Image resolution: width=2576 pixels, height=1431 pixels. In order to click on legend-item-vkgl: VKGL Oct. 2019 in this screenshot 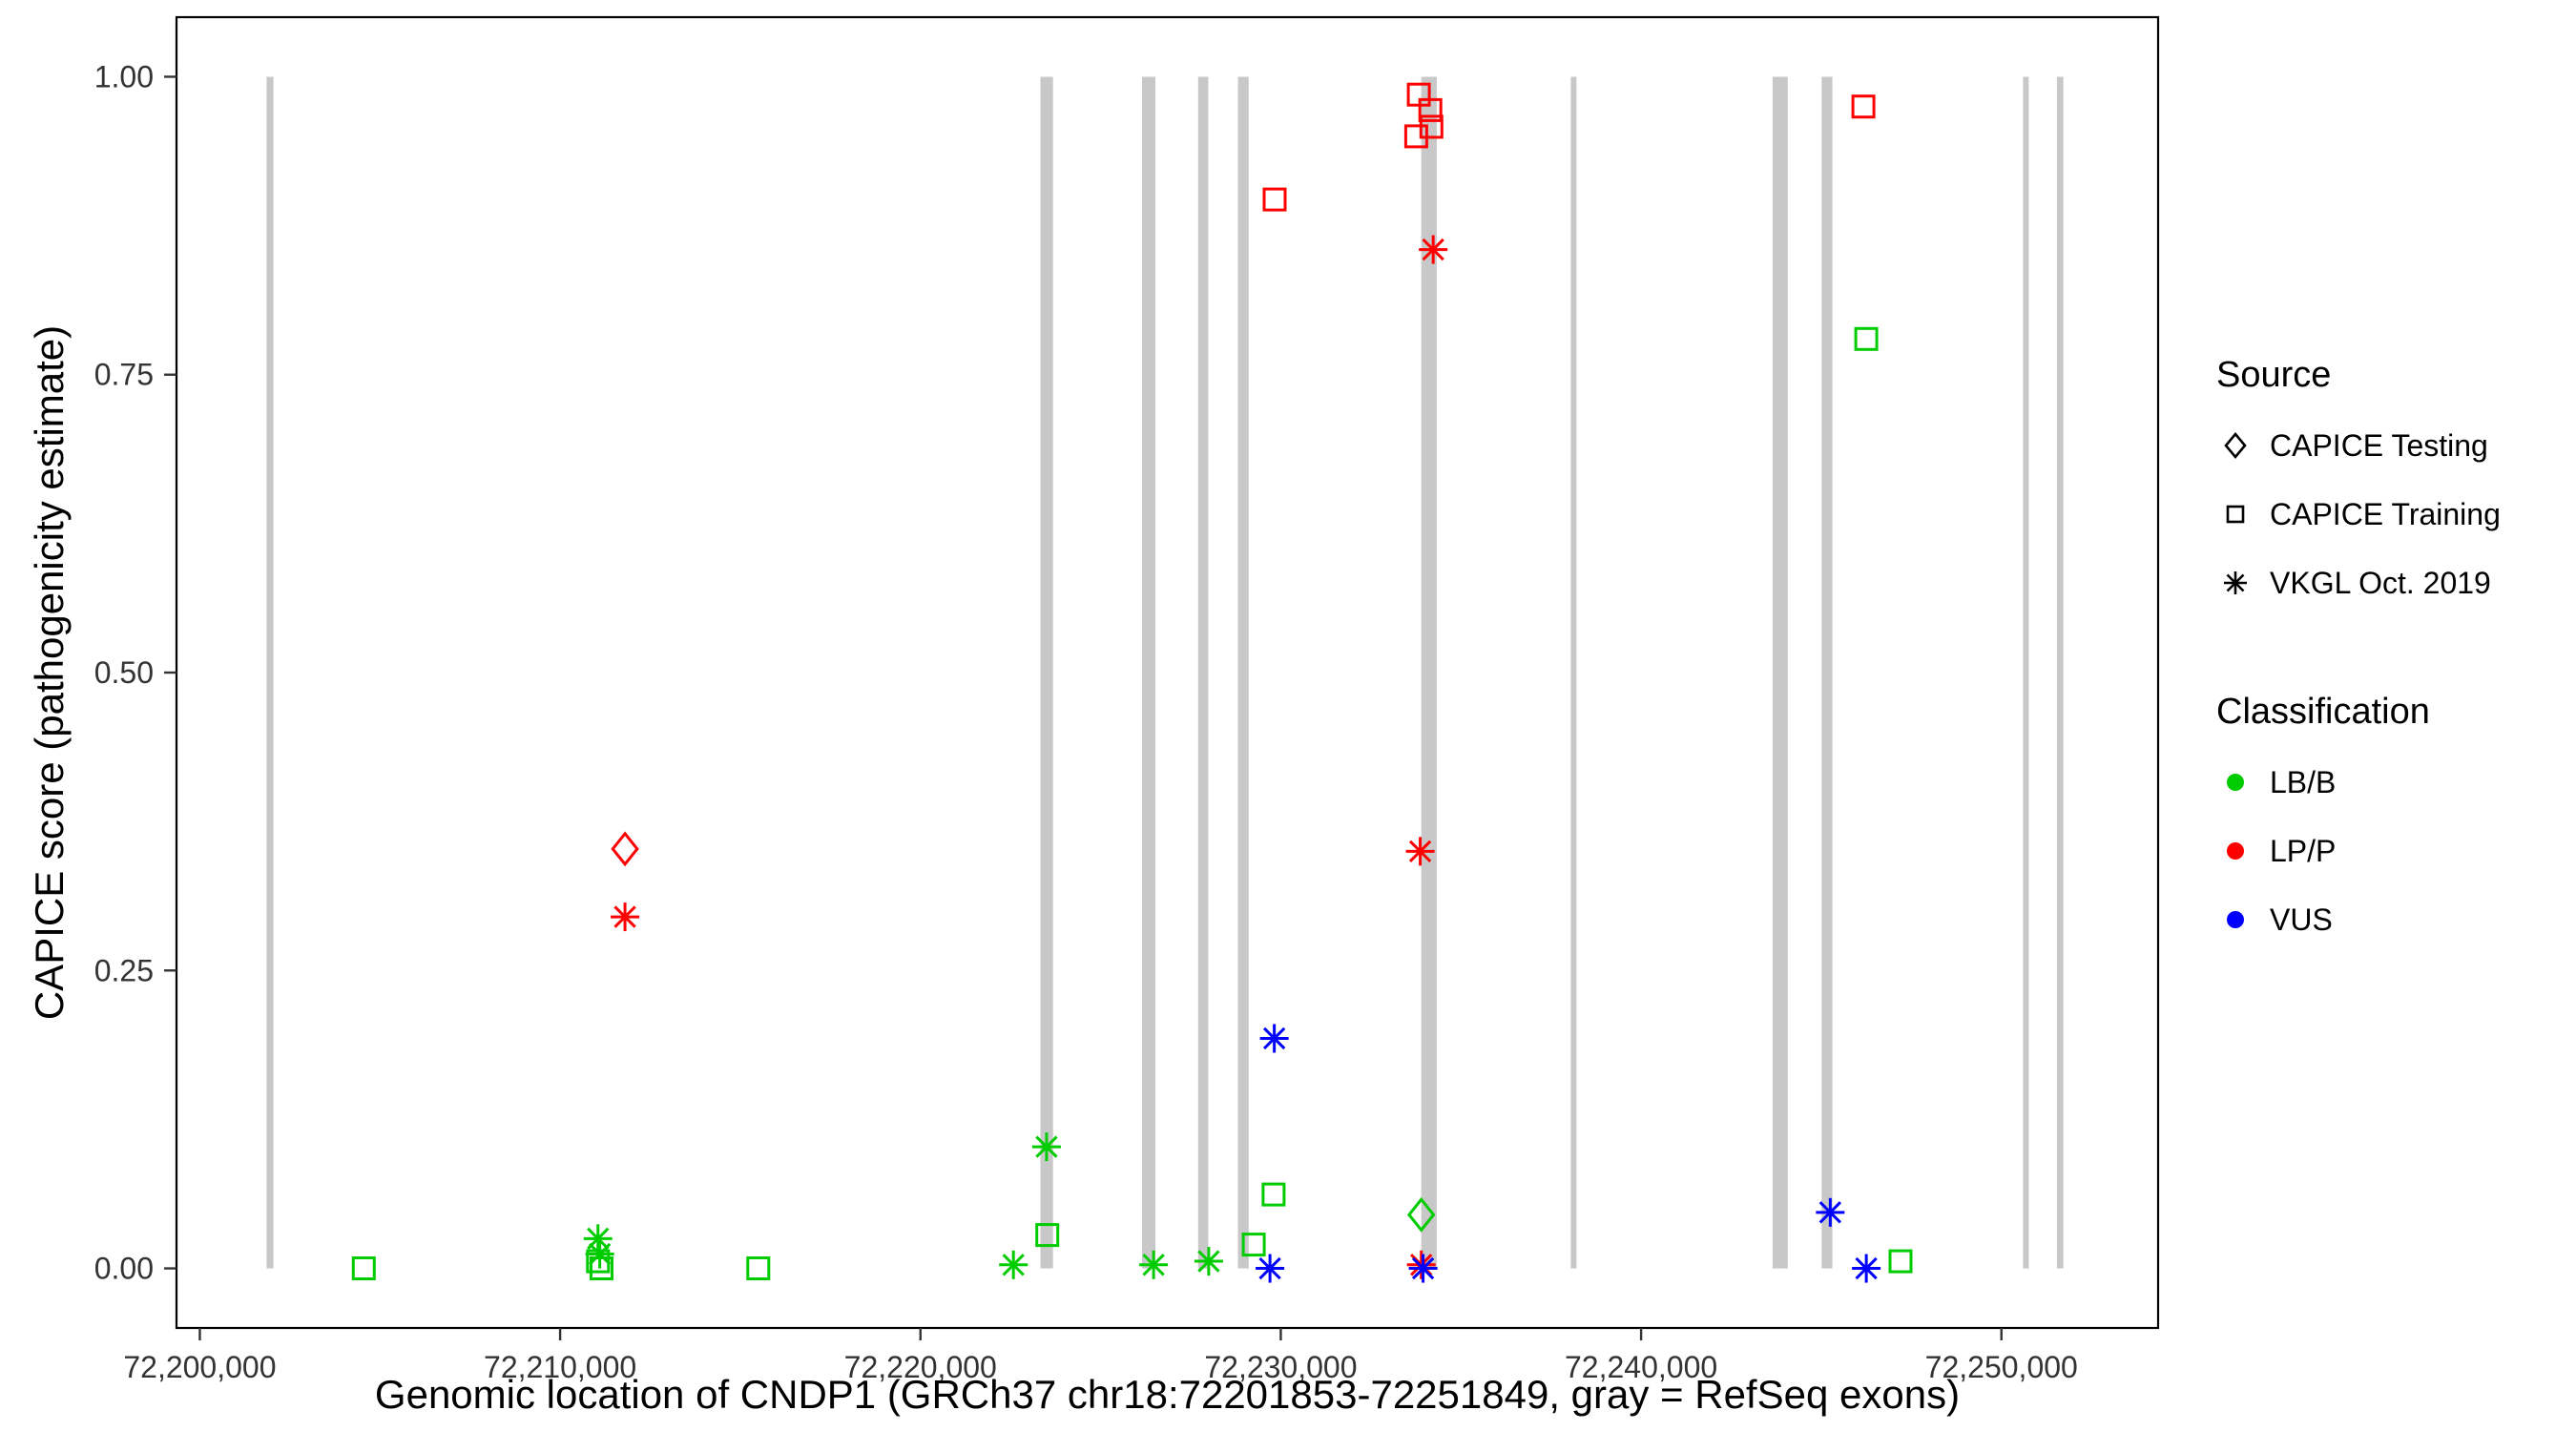, I will do `click(2392, 583)`.